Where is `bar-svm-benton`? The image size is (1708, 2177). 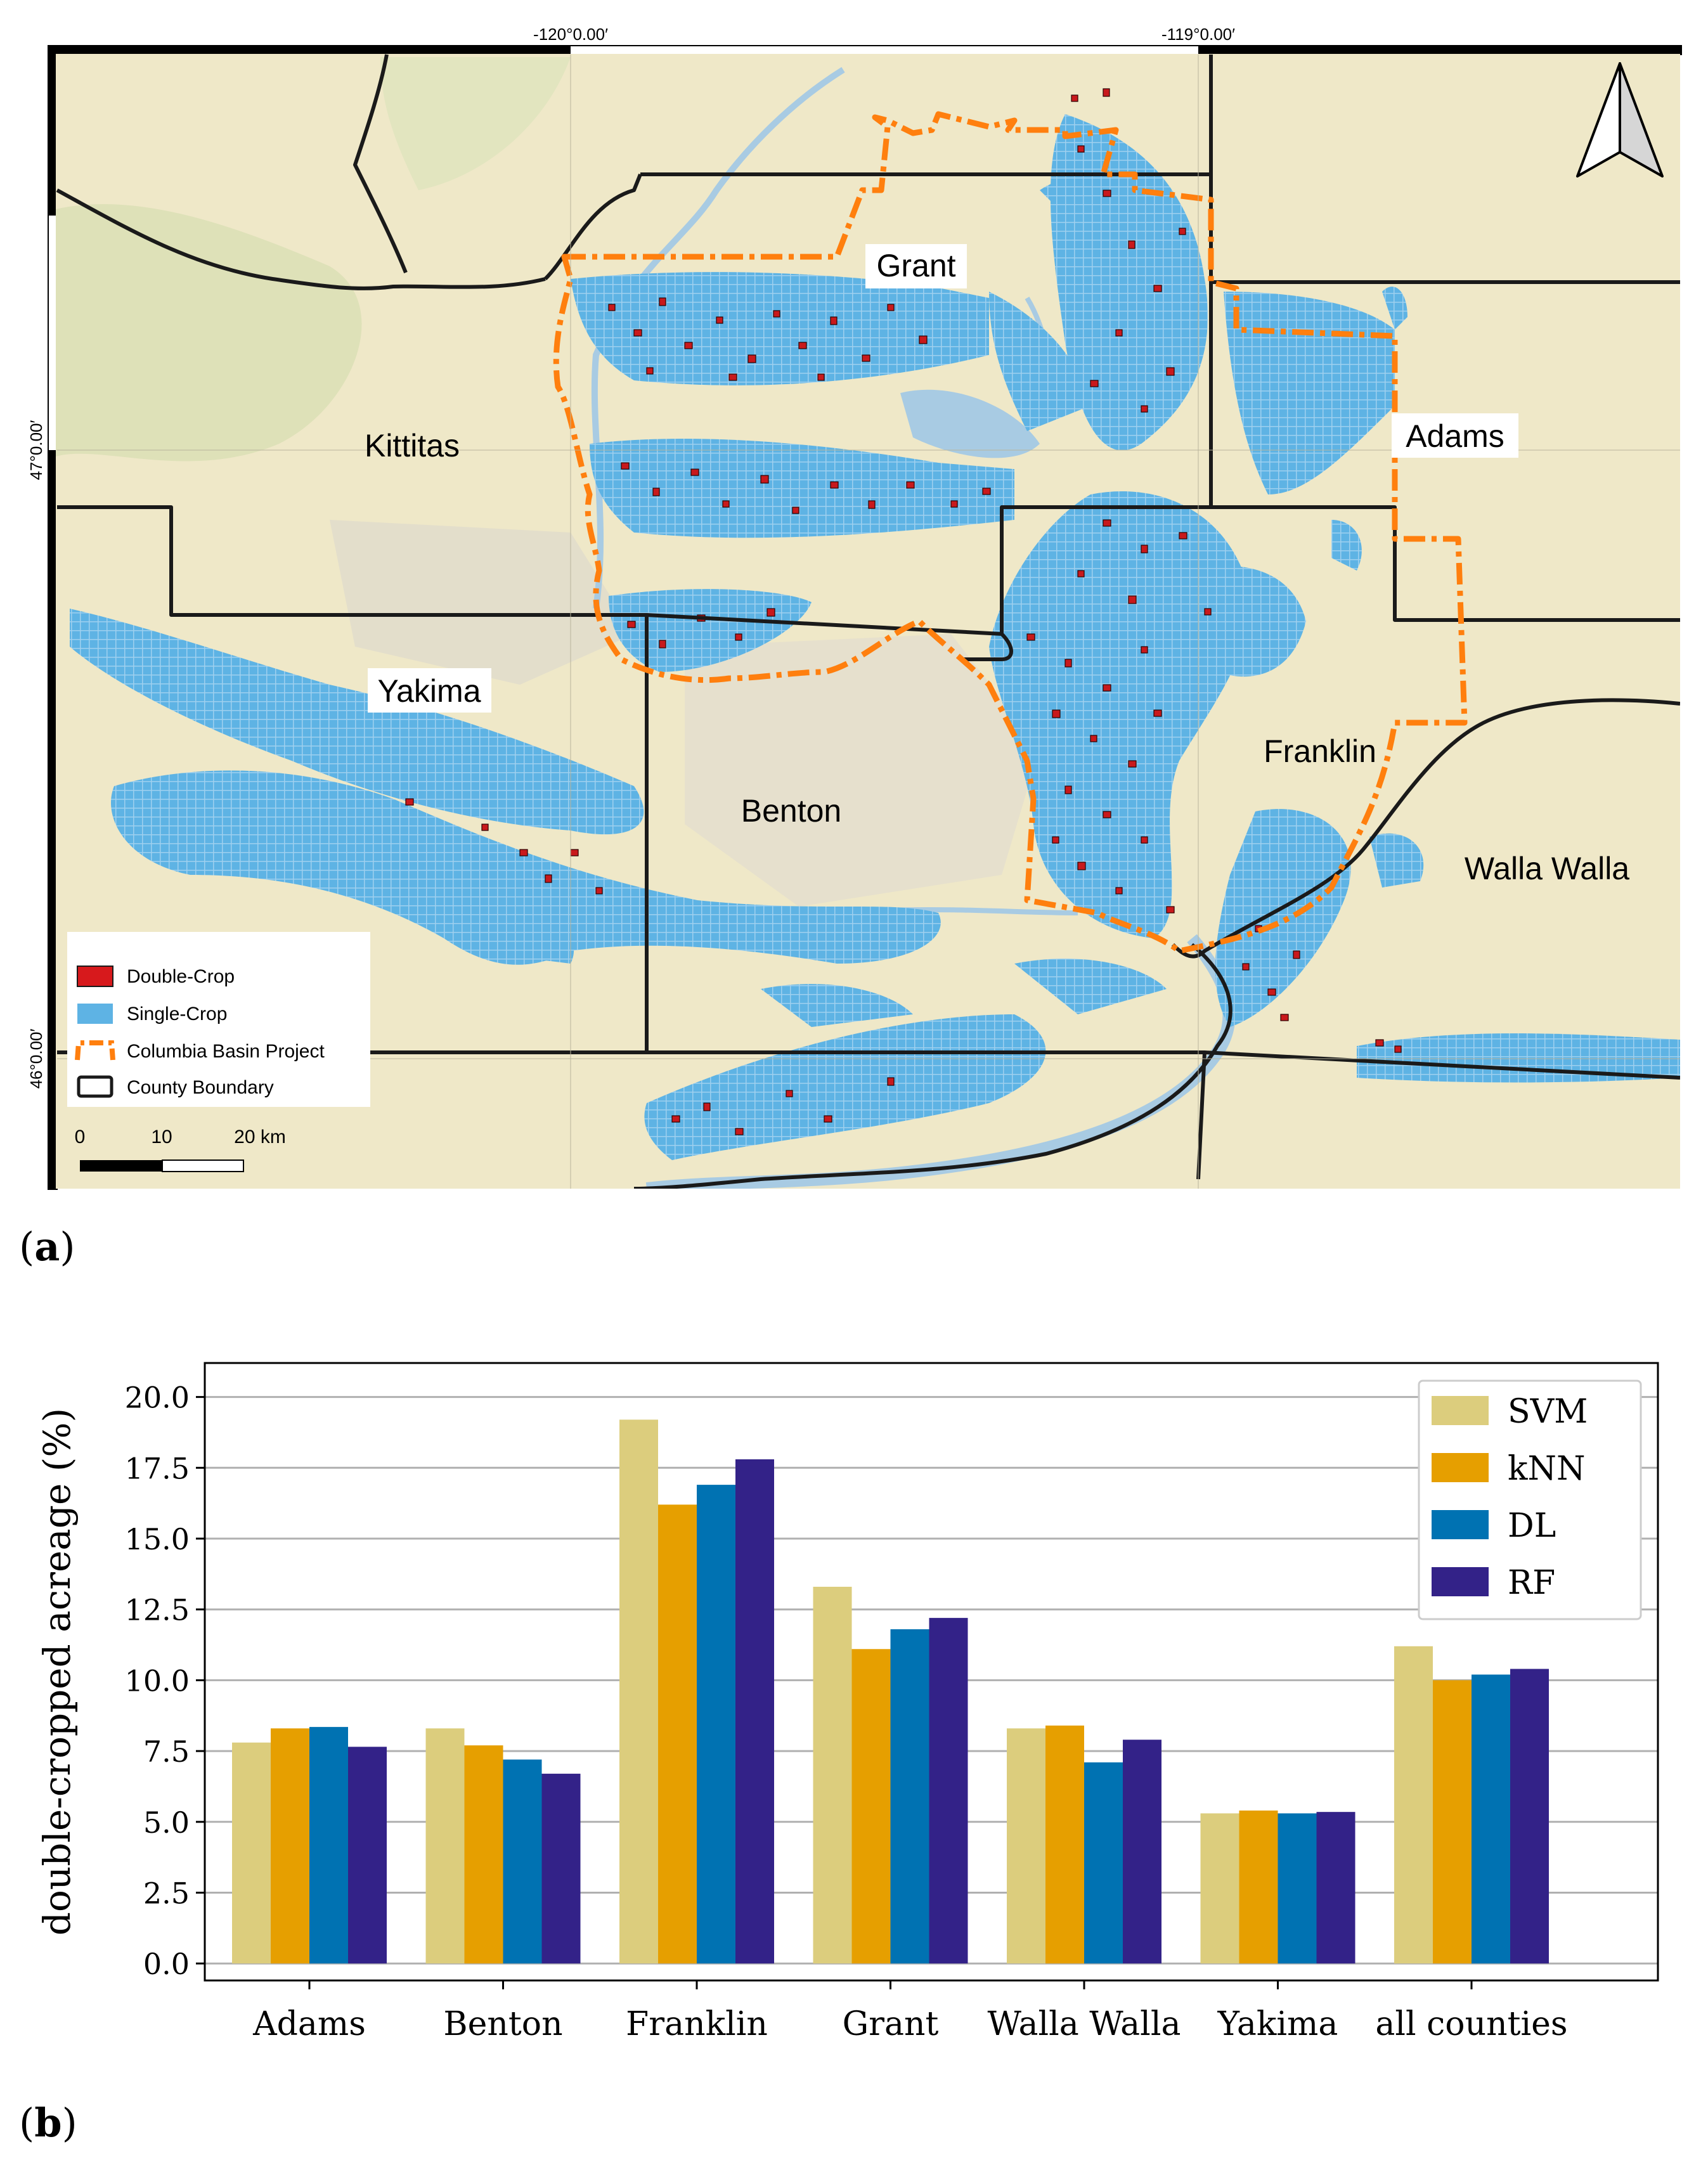
bar-svm-benton is located at coordinates (445, 1846).